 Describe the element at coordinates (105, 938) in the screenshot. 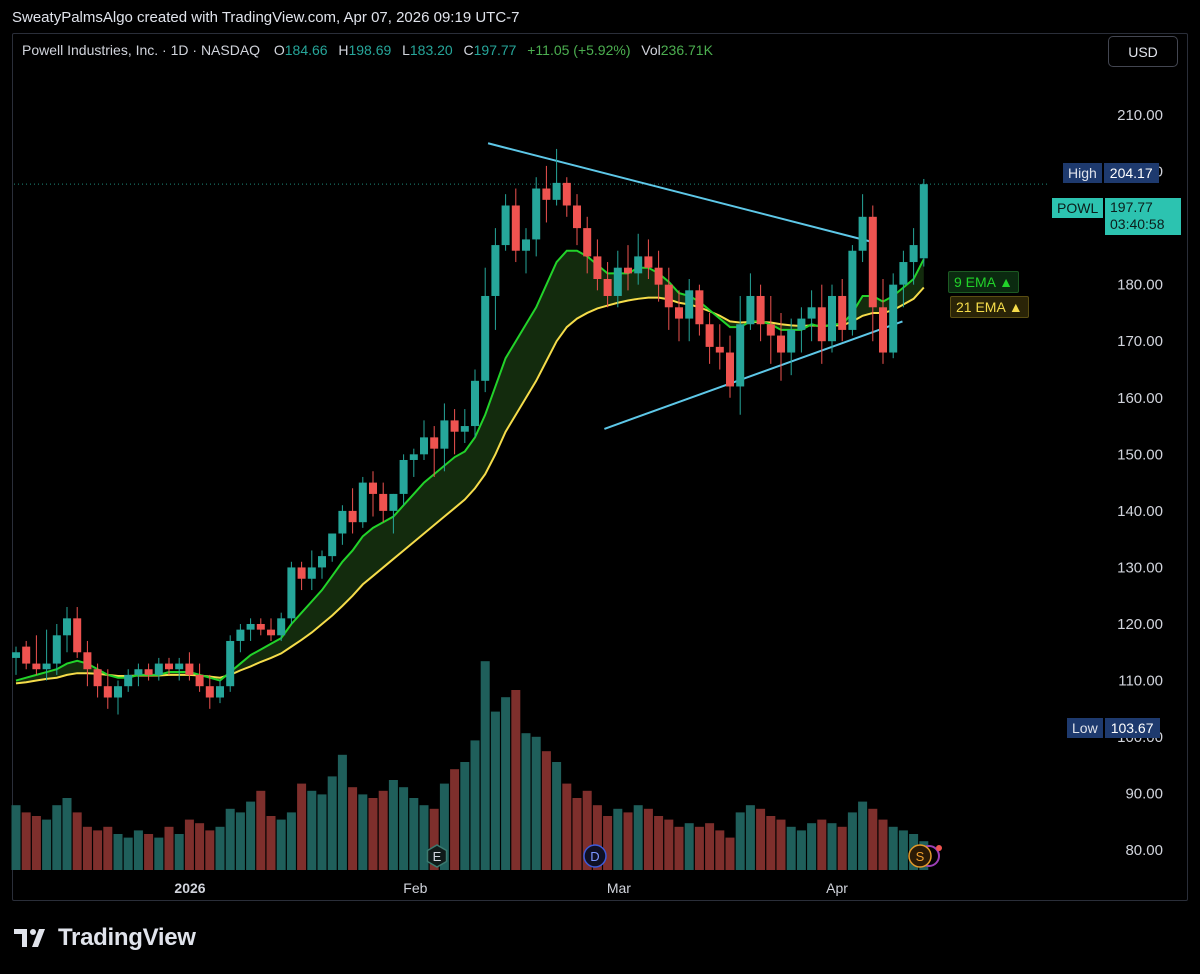

I see `tradingview-logo: TradingView` at that location.